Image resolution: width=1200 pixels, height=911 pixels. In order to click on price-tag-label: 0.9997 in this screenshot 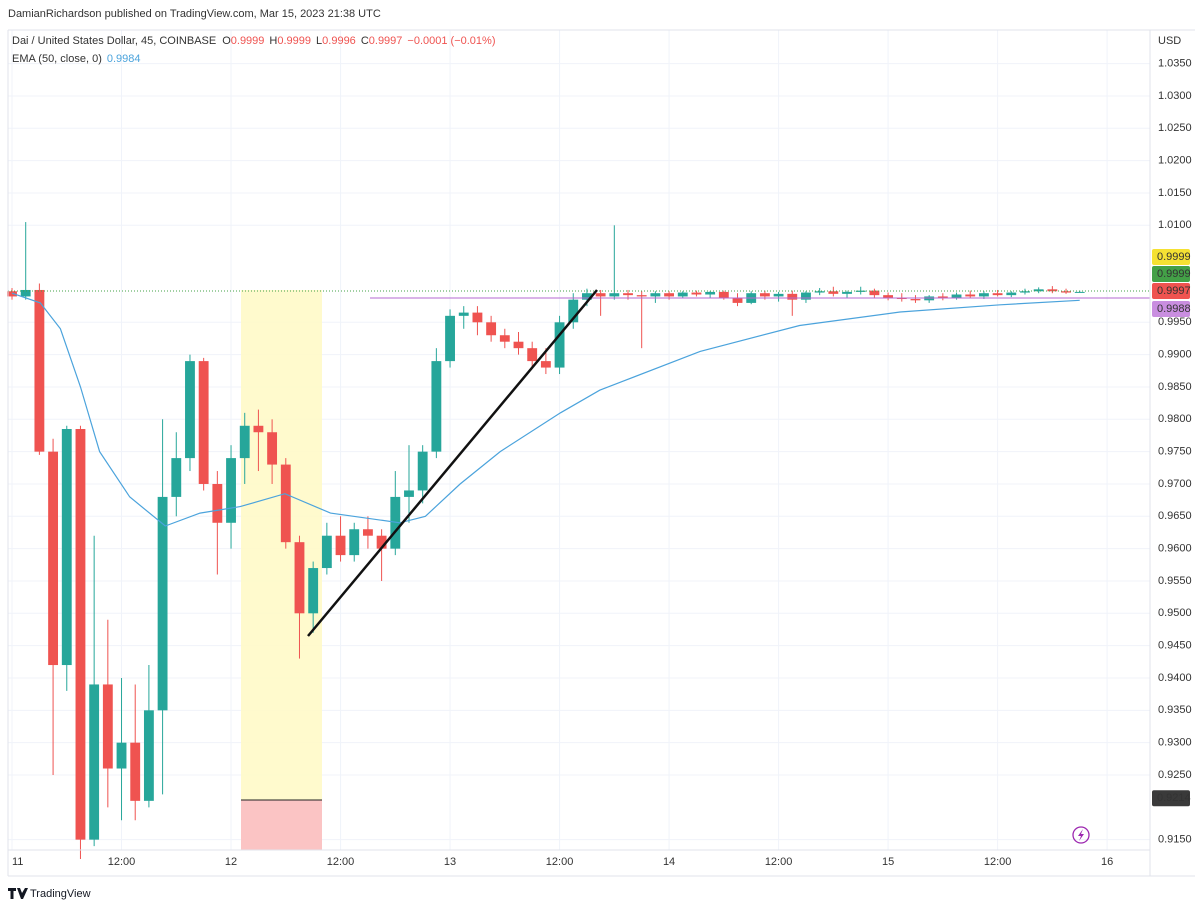, I will do `click(1174, 291)`.